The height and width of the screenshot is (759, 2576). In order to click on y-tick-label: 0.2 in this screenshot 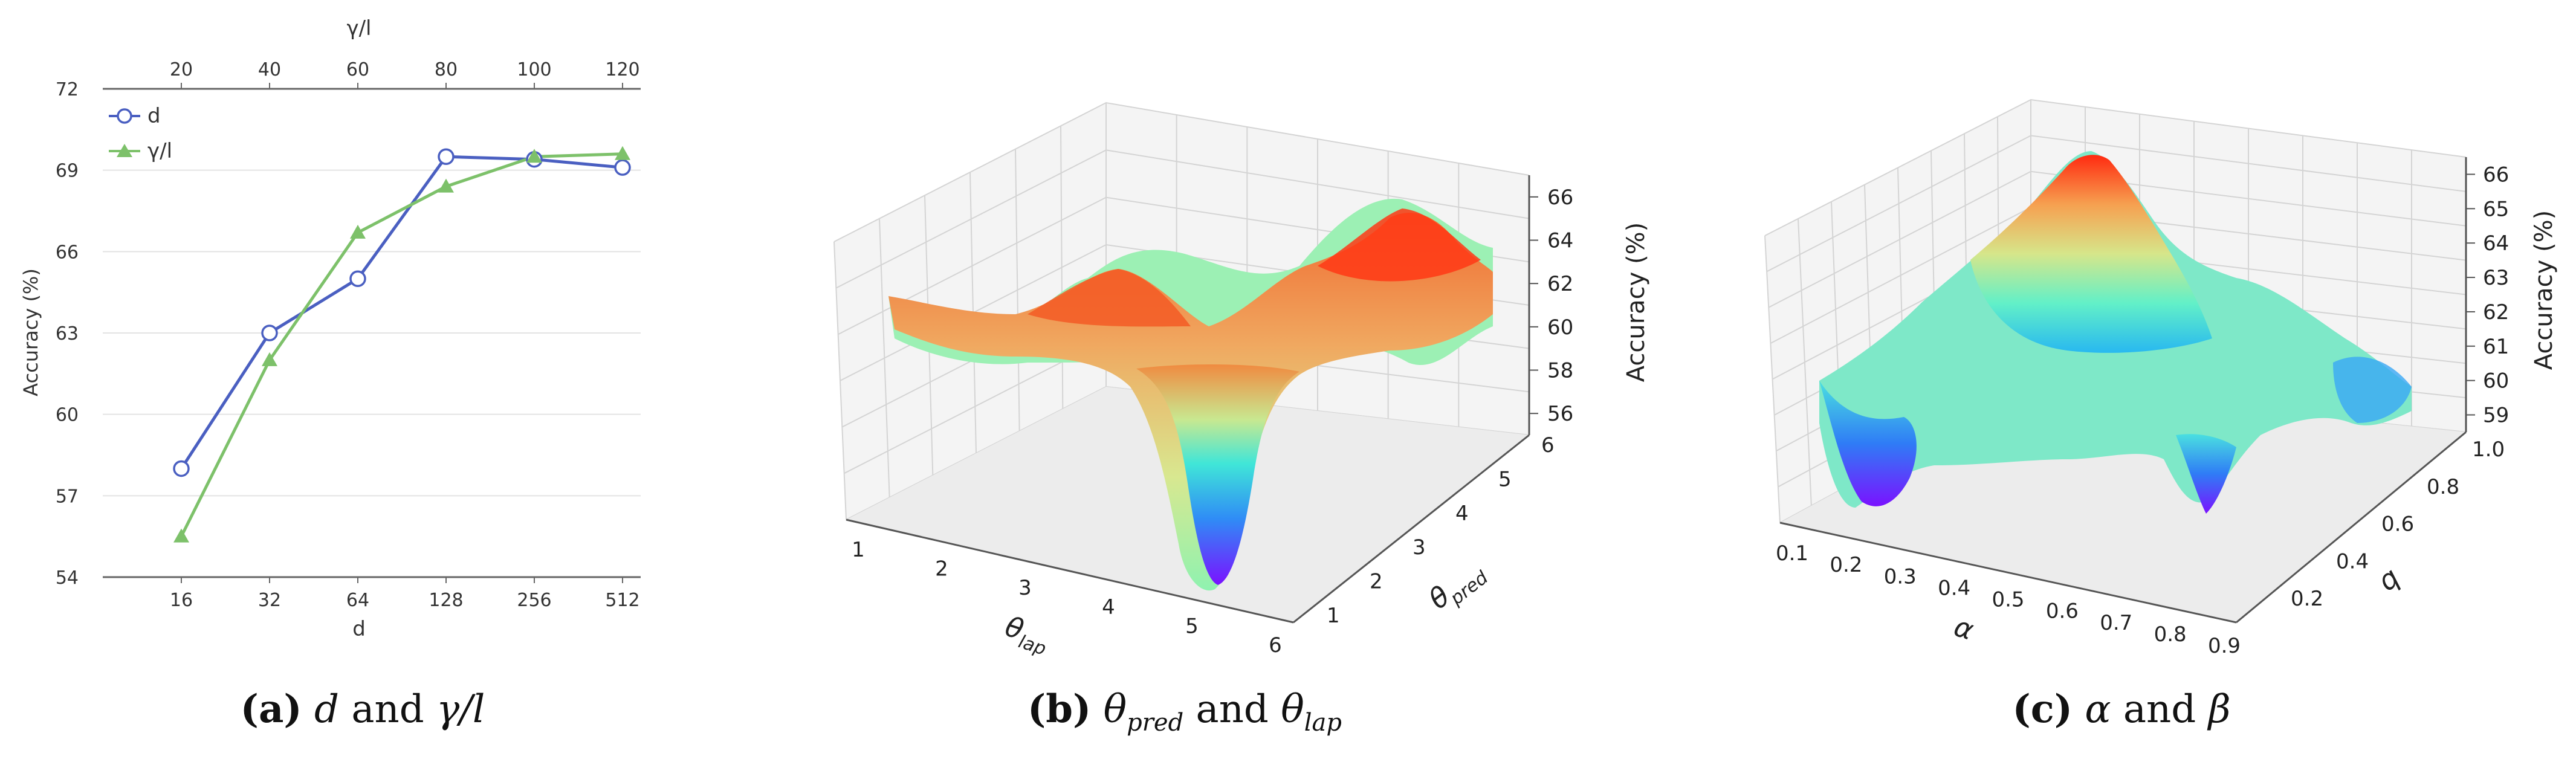, I will do `click(2307, 599)`.